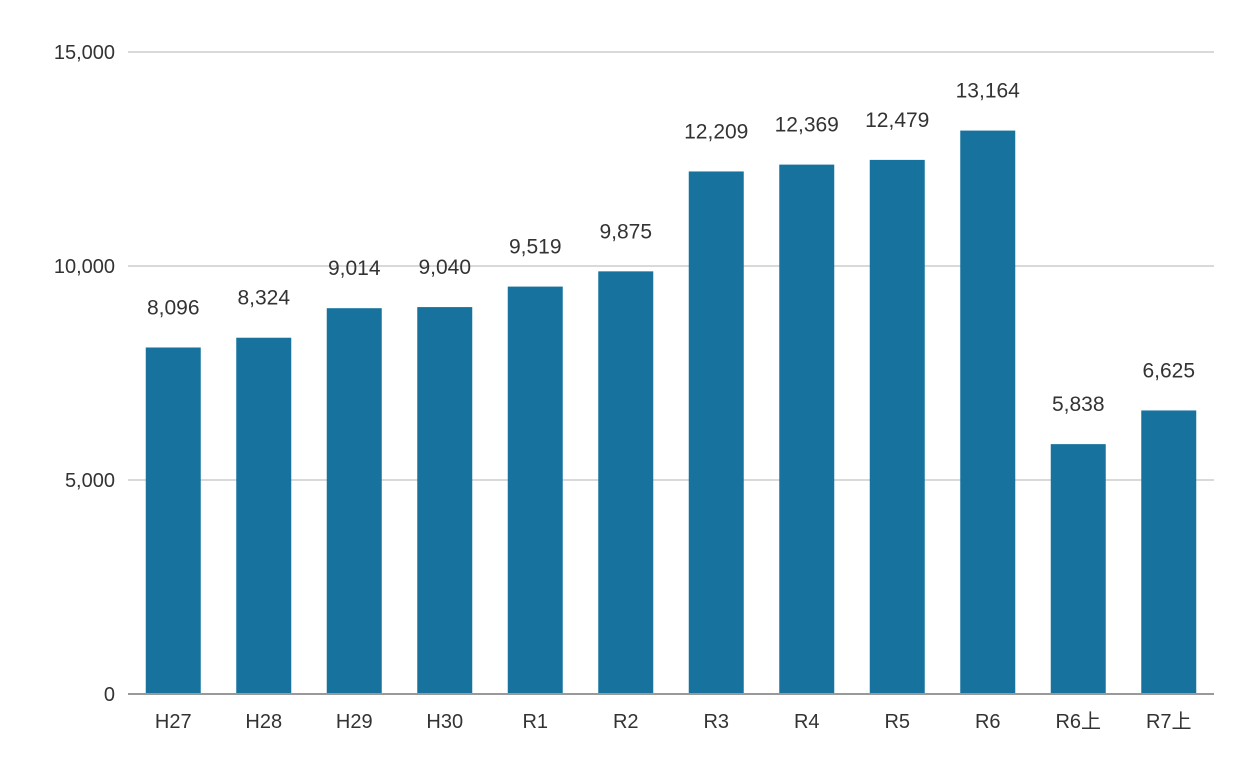 The height and width of the screenshot is (780, 1252). Describe the element at coordinates (173, 722) in the screenshot. I see `x-tick-label: H27` at that location.